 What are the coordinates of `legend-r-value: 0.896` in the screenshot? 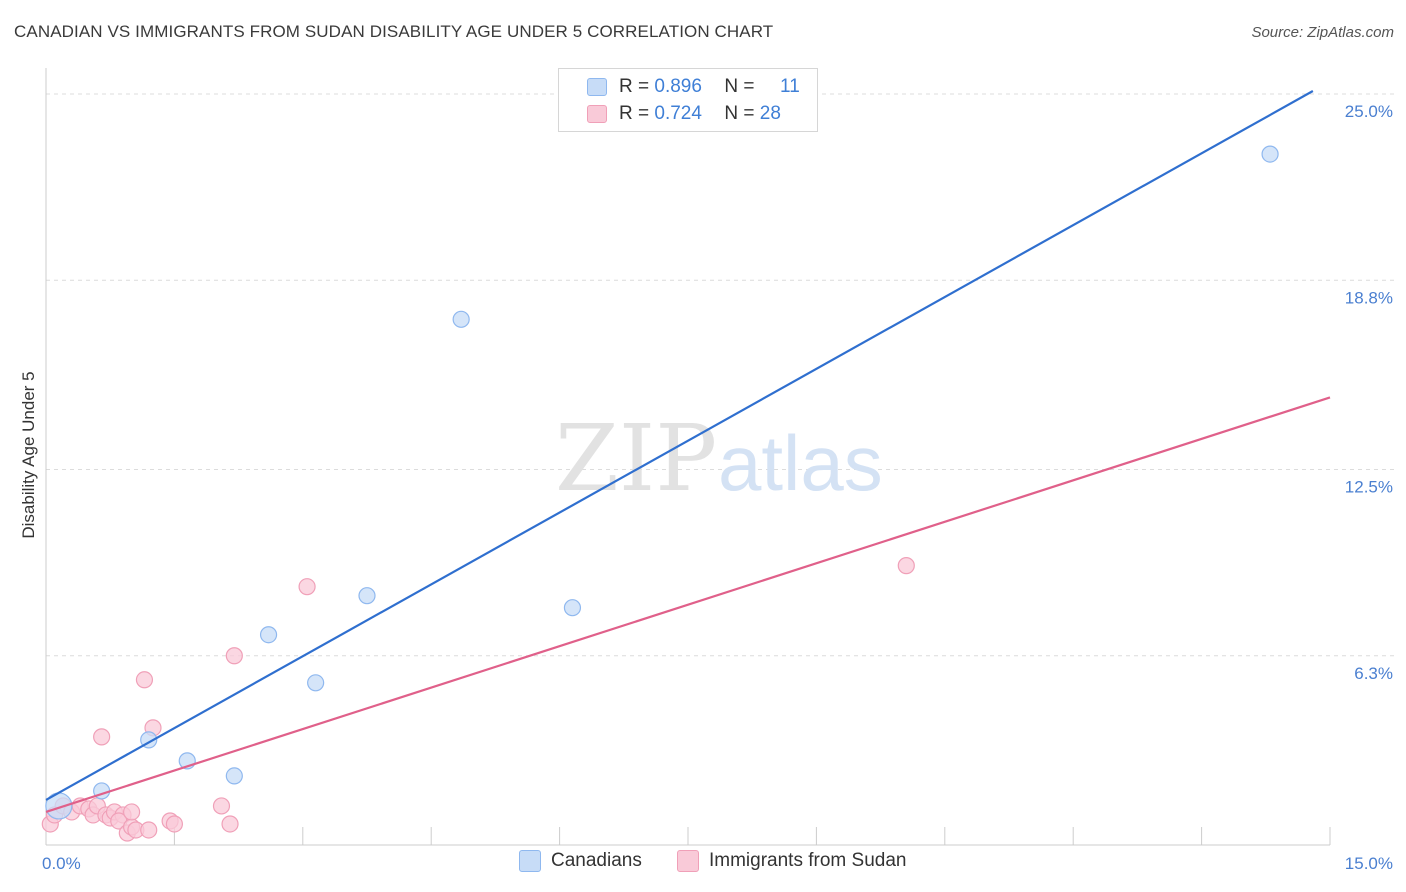 It's located at (678, 86).